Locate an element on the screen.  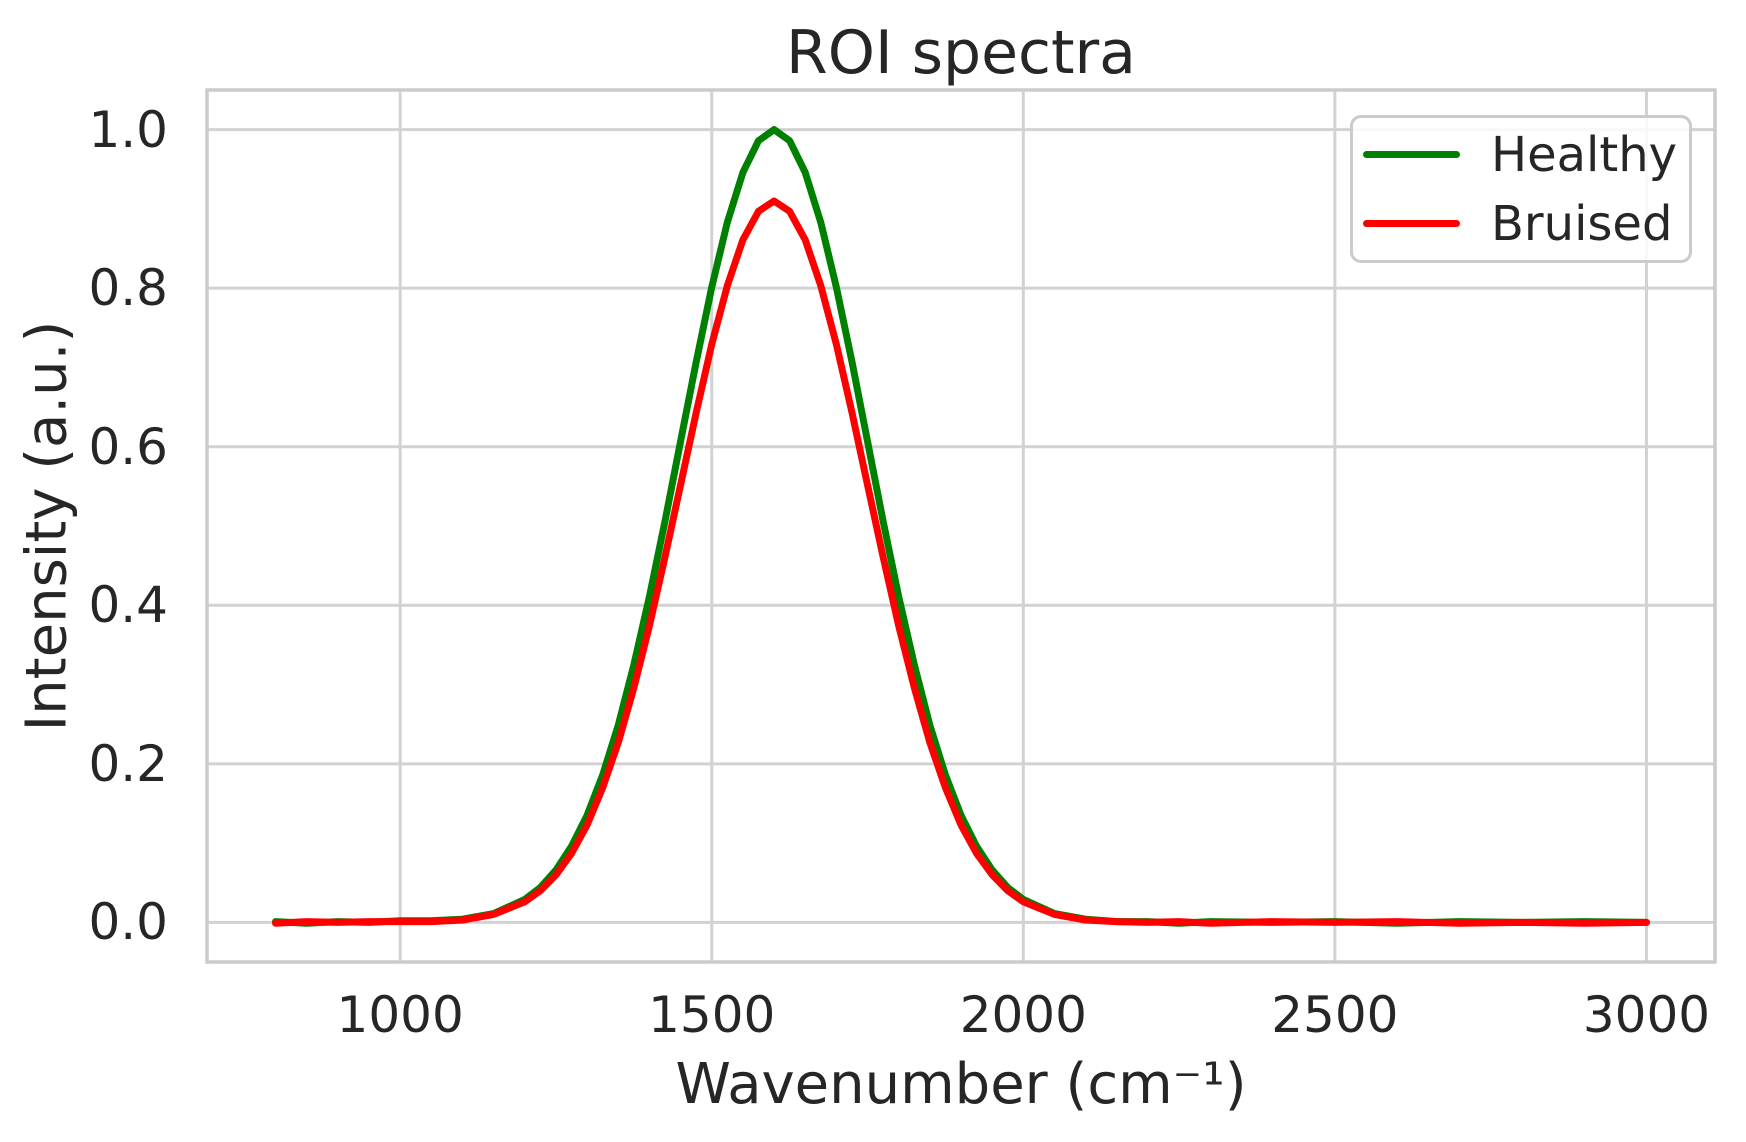
y-tick-label: 1.0 is located at coordinates (128, 129).